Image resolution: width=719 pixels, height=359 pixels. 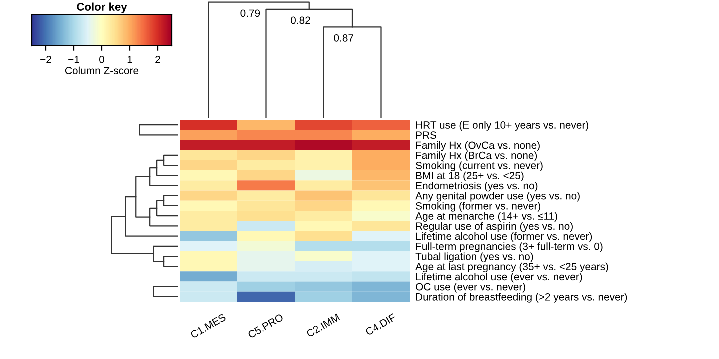 What do you see at coordinates (477, 157) in the screenshot?
I see `y-tick-label: Family Hx (BrCa vs. none)` at bounding box center [477, 157].